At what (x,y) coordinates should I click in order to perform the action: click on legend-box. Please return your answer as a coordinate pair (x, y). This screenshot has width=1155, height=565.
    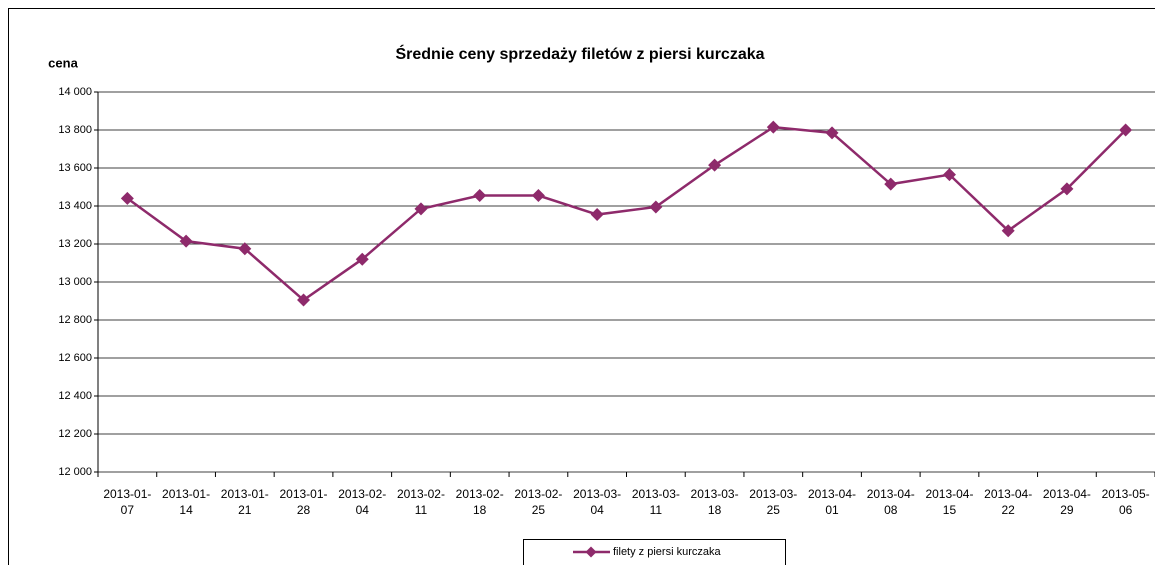
    Looking at the image, I should click on (654, 552).